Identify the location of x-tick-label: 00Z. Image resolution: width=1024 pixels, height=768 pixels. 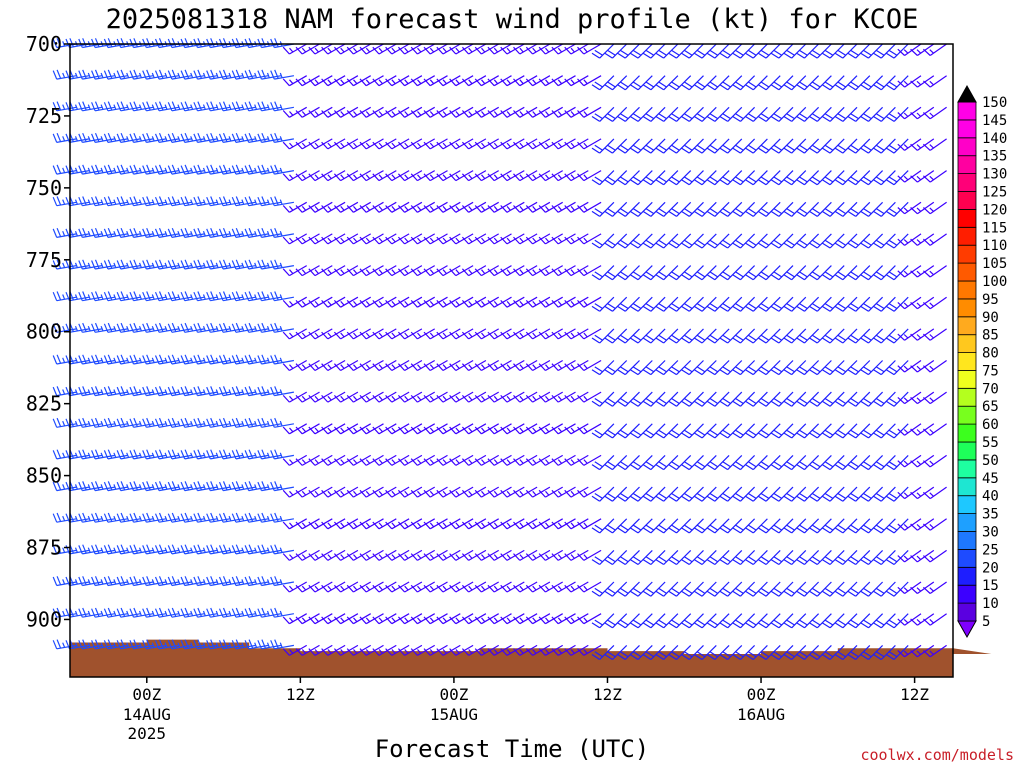
(146, 694).